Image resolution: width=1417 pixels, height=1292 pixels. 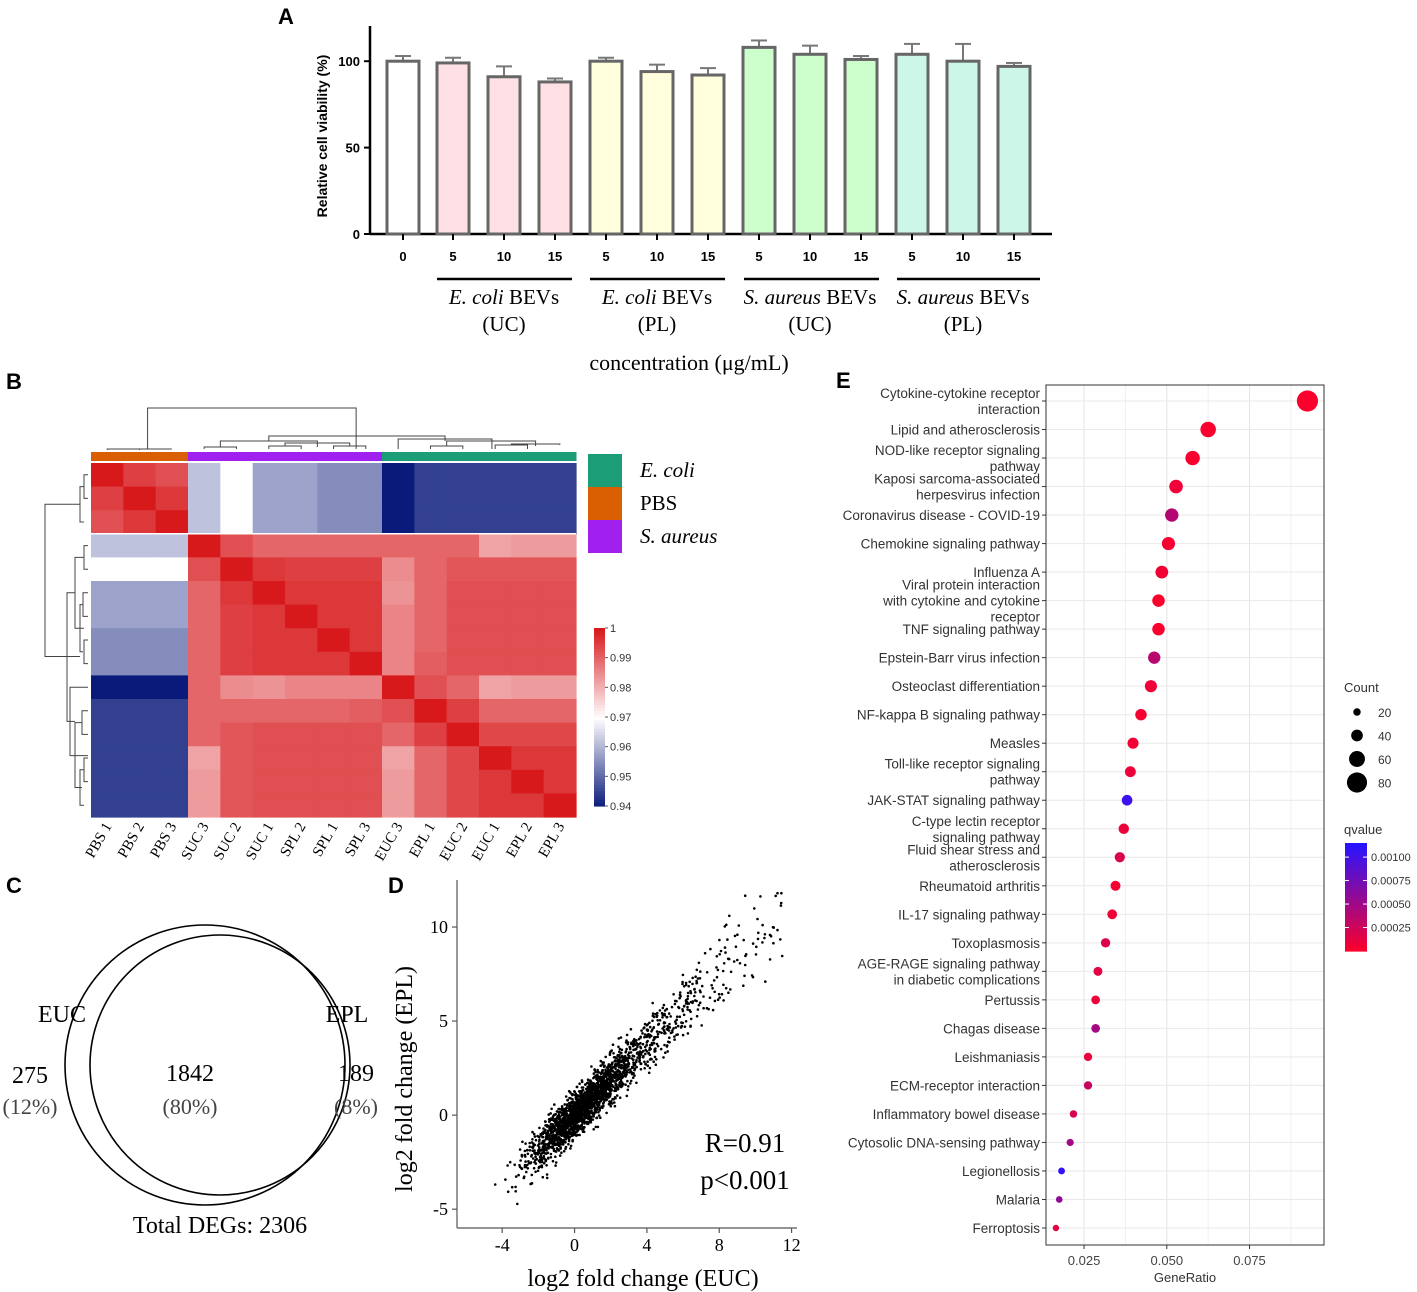 I want to click on pathway-label: Kaposi sarcoma-associated, so click(x=957, y=479).